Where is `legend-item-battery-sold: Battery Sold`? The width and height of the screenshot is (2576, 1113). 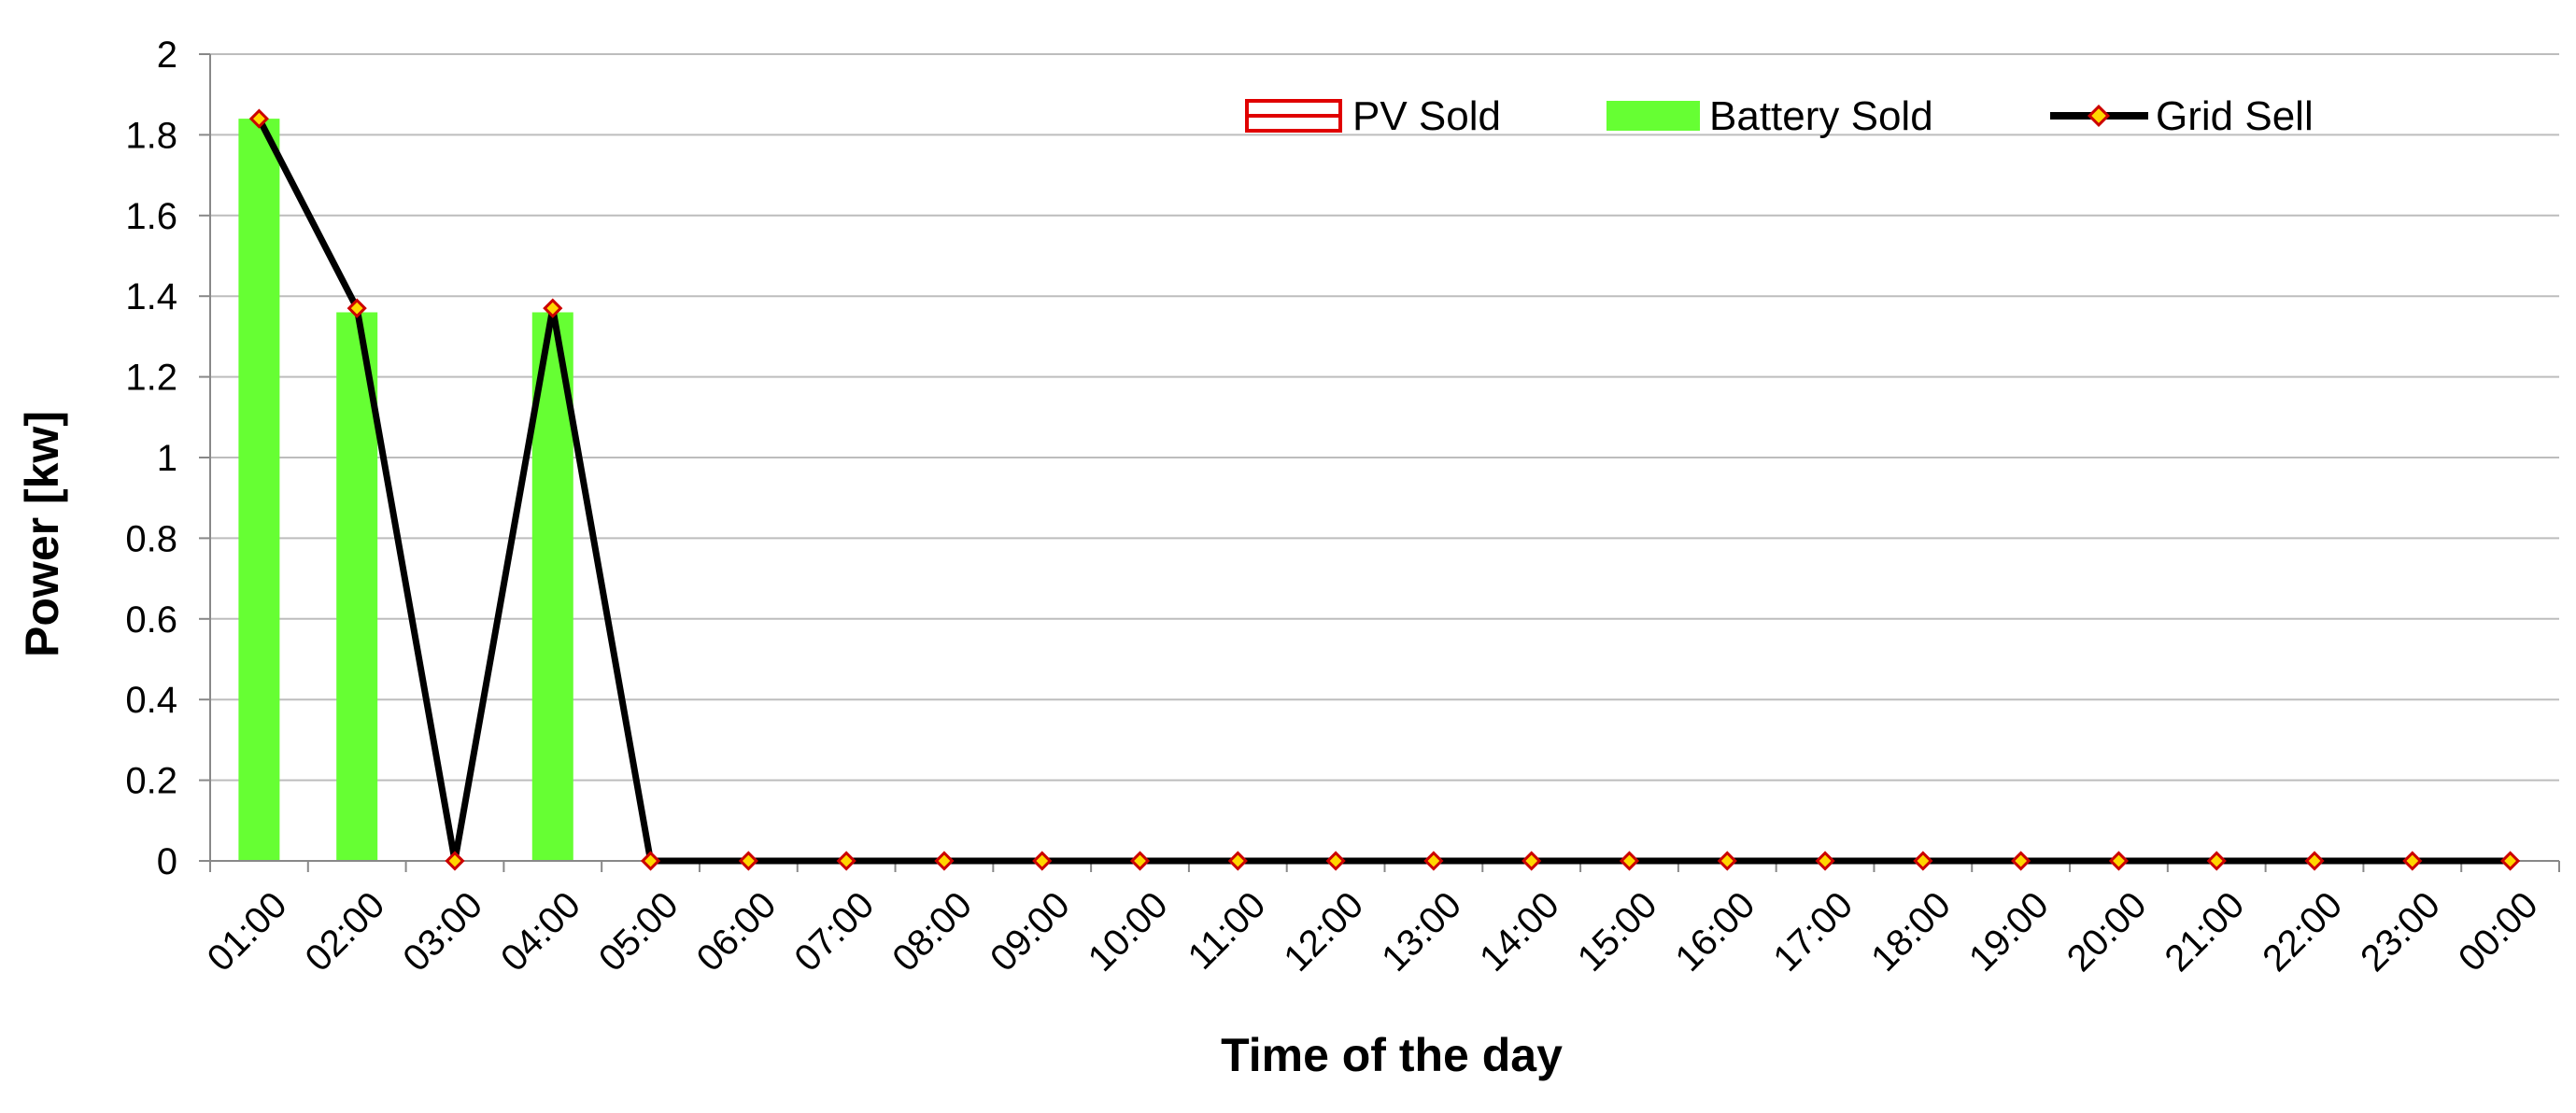
legend-item-battery-sold: Battery Sold is located at coordinates (1769, 116).